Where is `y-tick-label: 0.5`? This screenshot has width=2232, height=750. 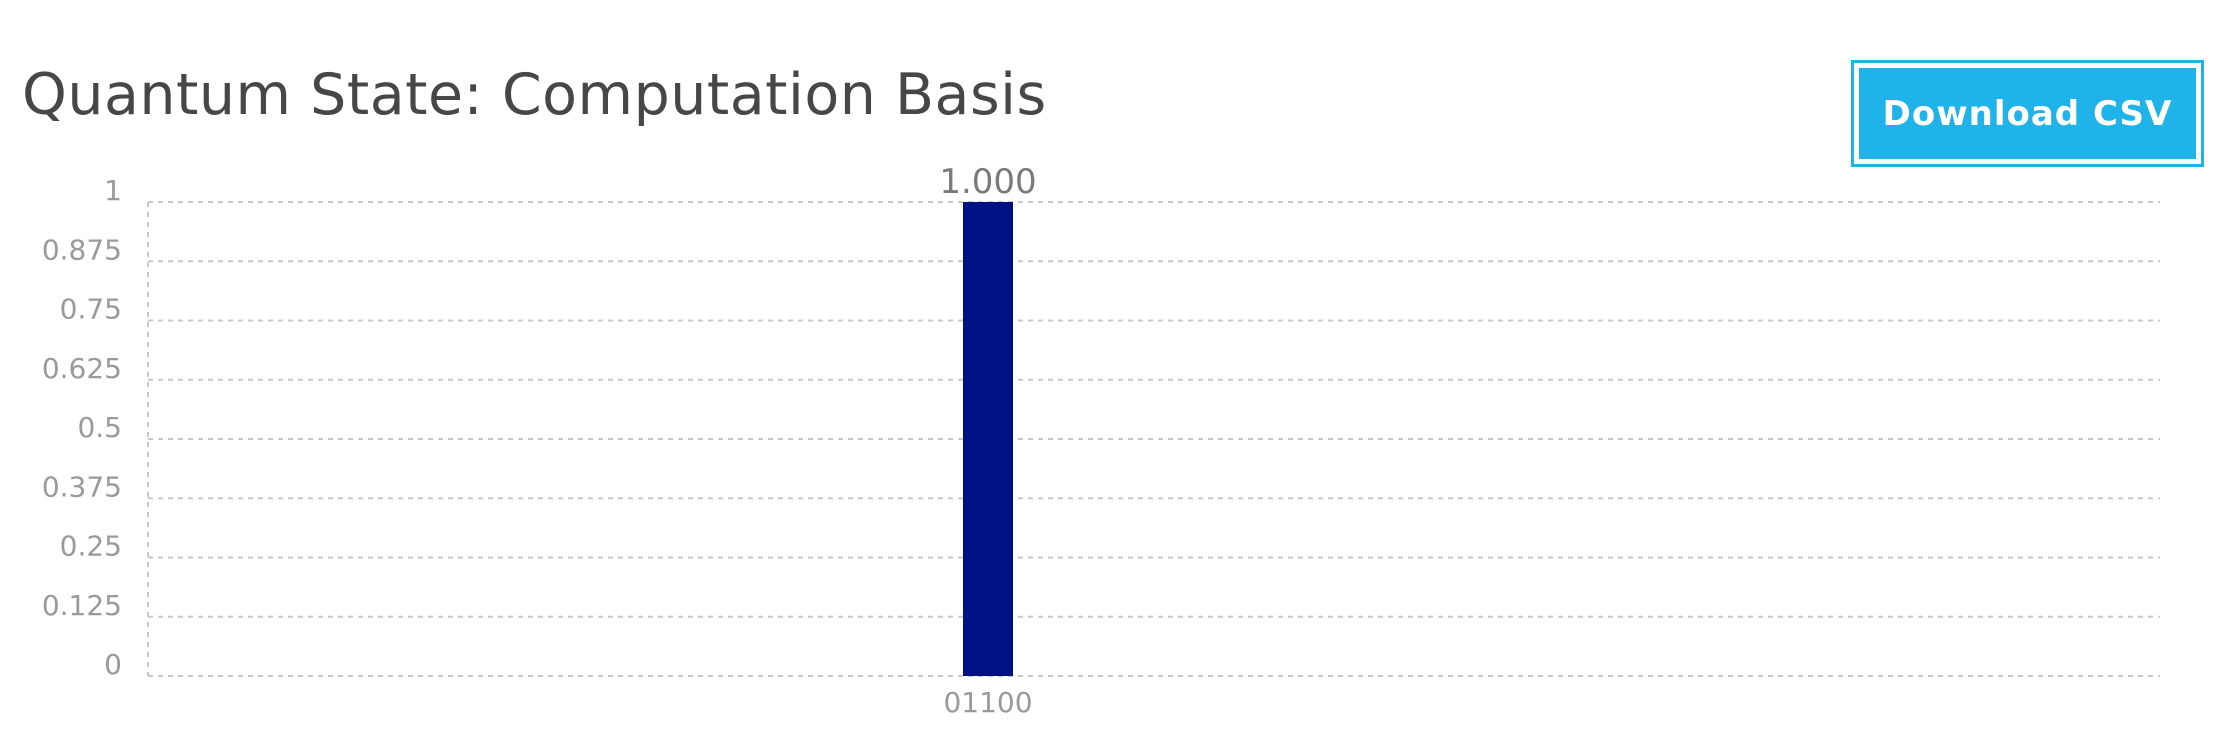
y-tick-label: 0.5 is located at coordinates (99, 427).